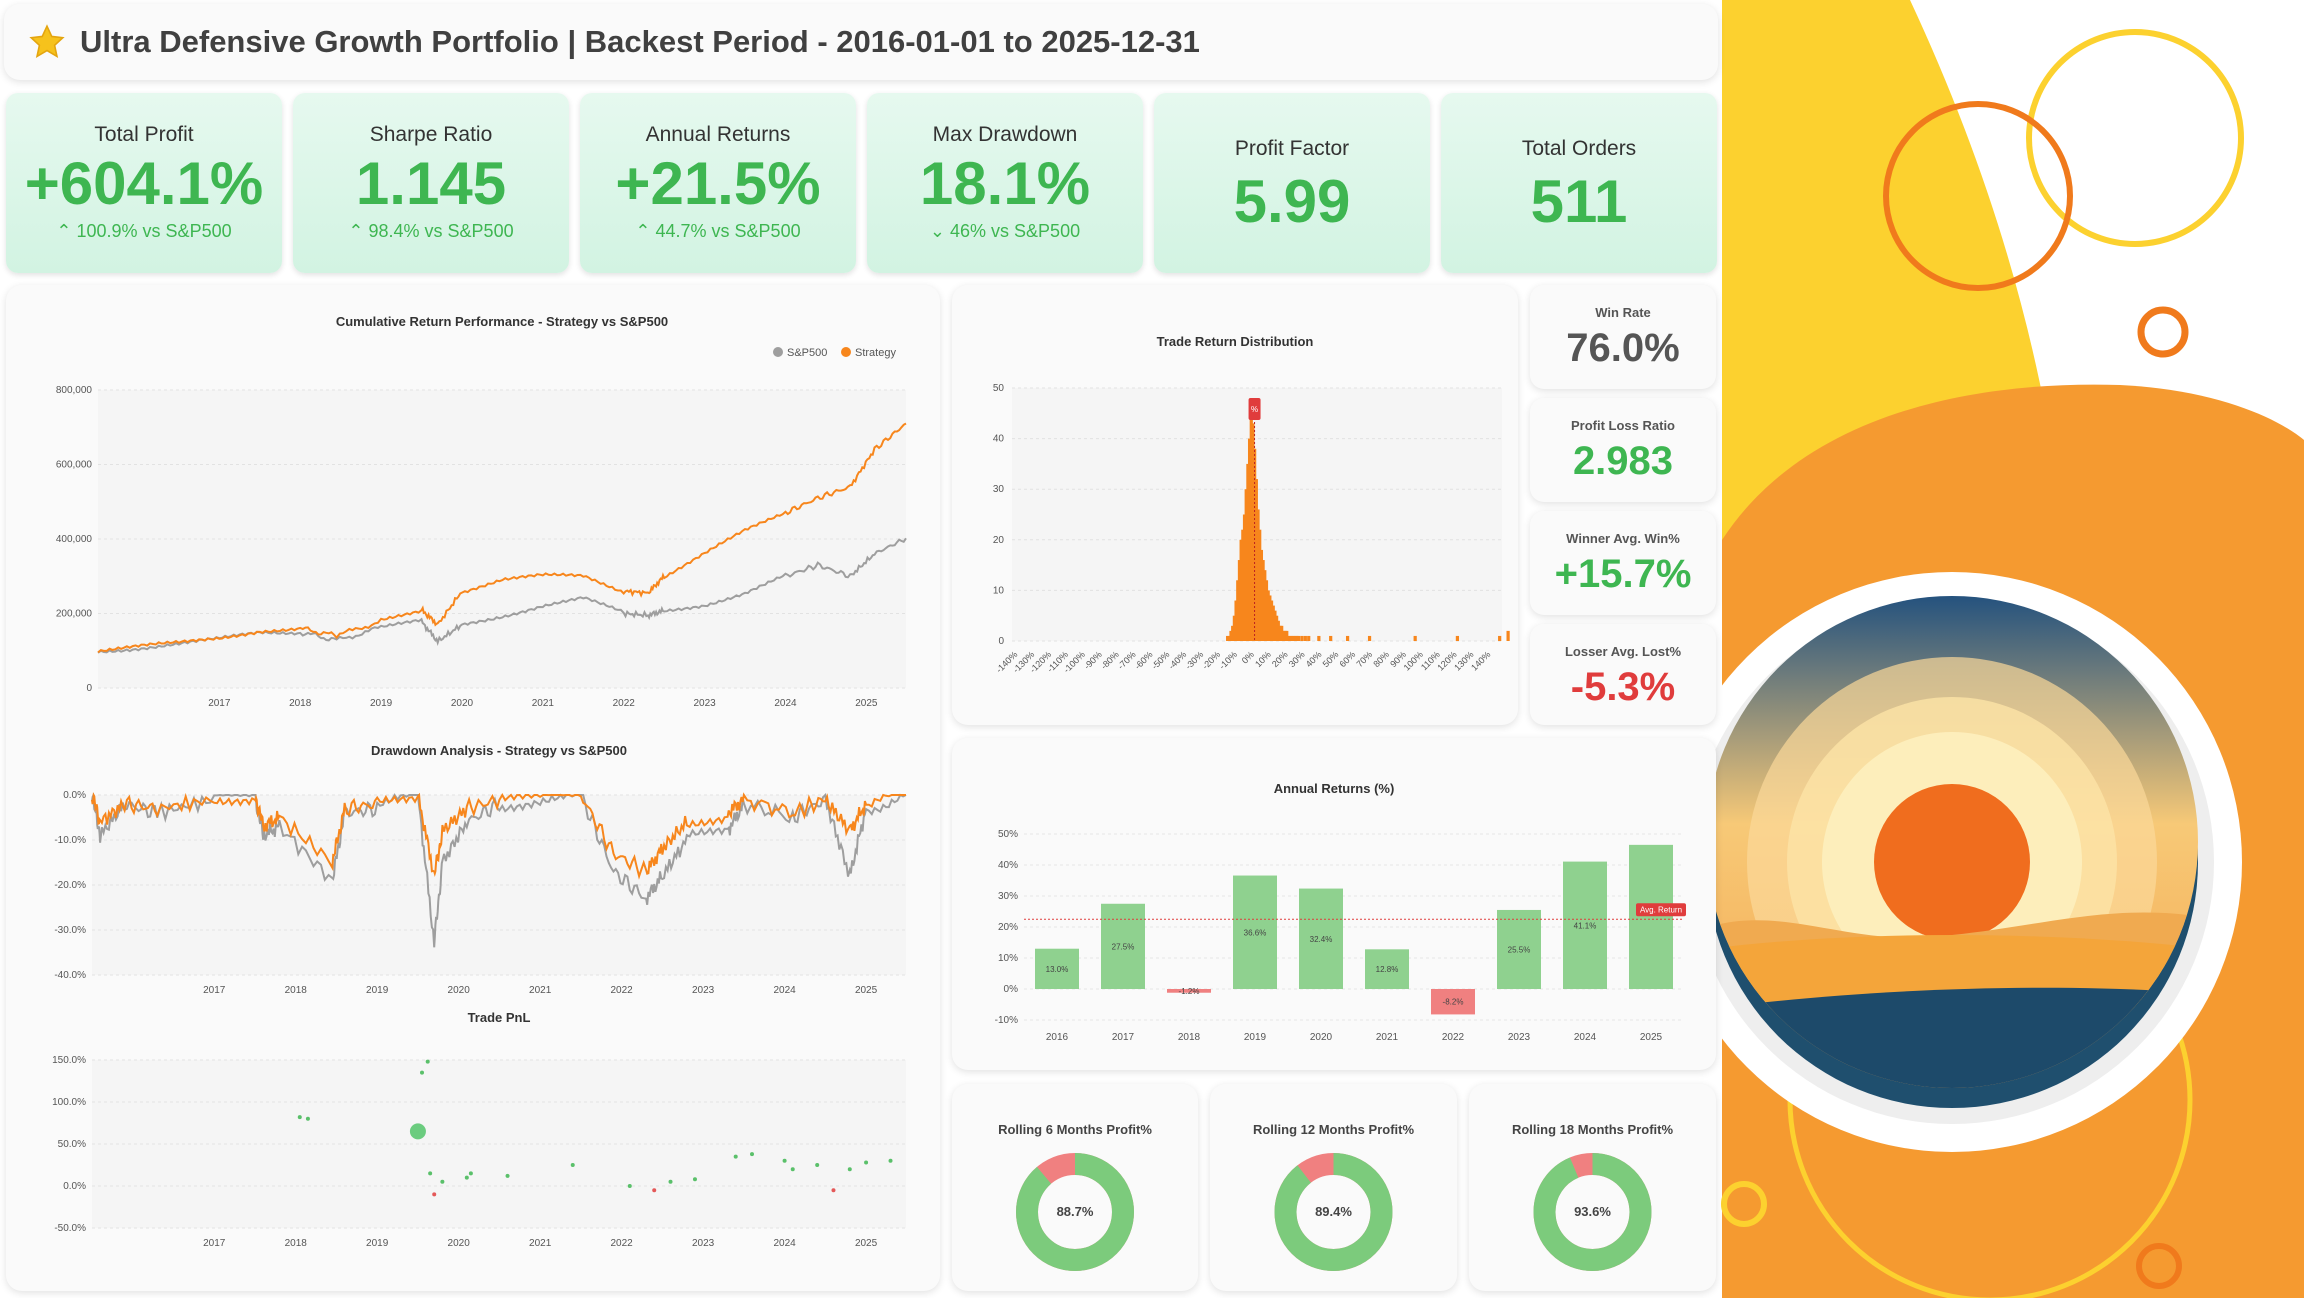  I want to click on stat-label: Win Rate, so click(1623, 312).